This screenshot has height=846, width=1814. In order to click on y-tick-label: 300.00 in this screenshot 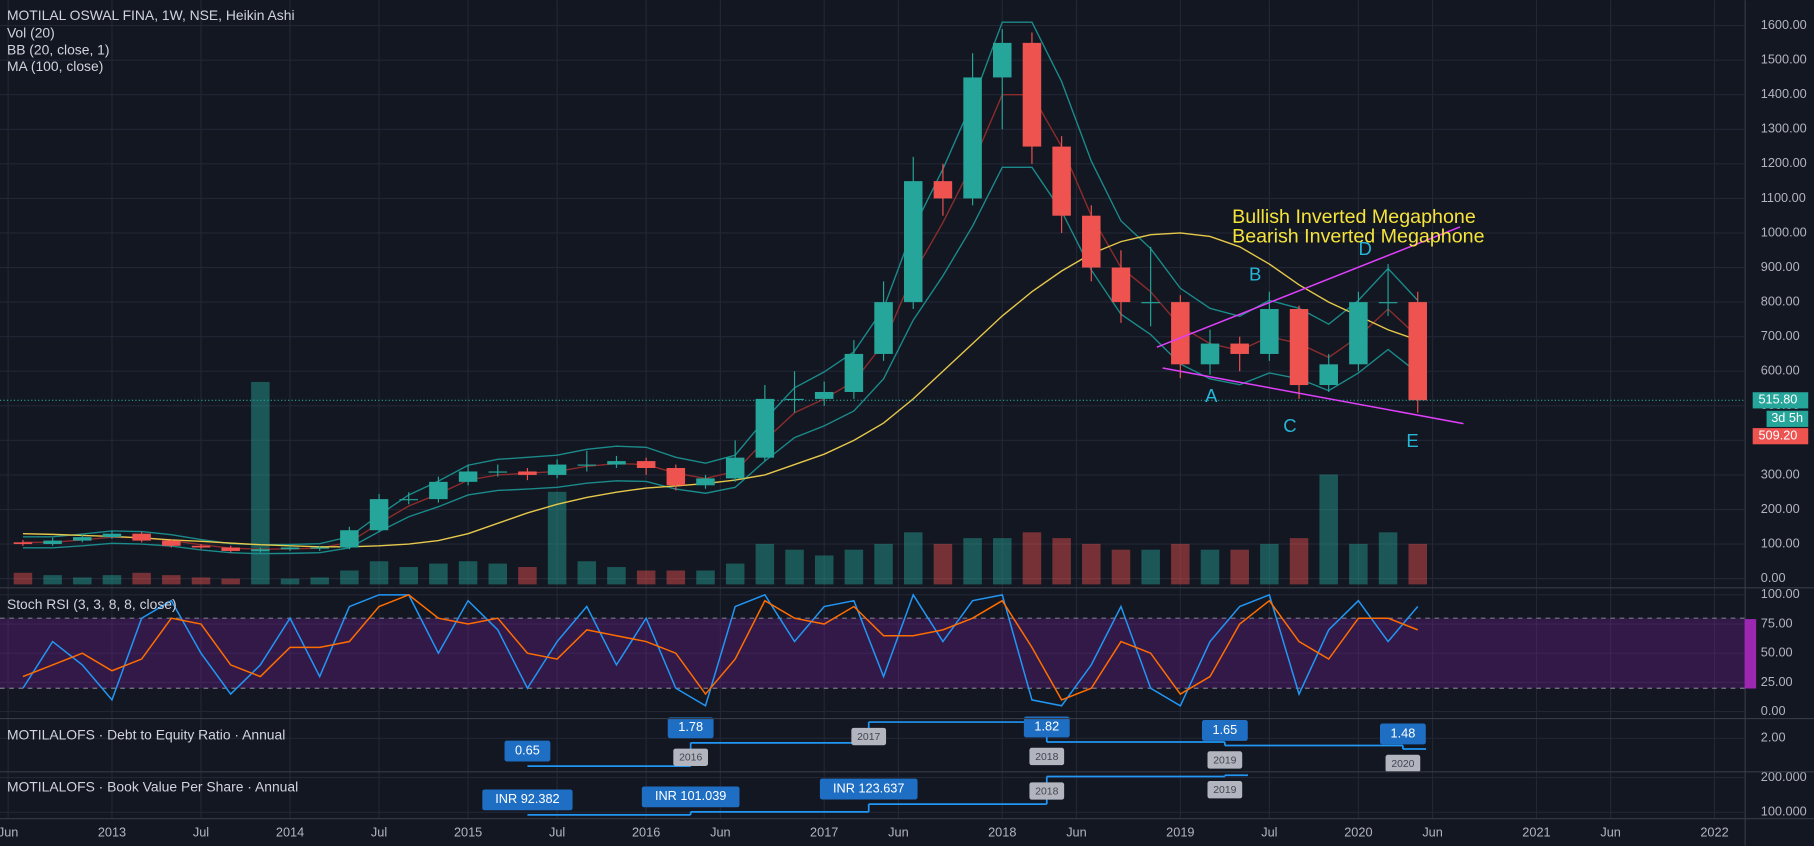, I will do `click(1780, 473)`.